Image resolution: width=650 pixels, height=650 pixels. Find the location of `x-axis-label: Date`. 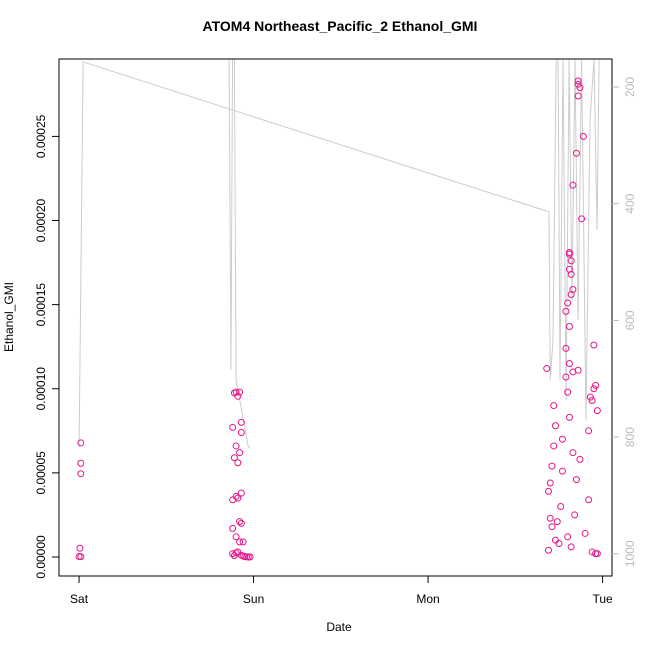

x-axis-label: Date is located at coordinates (339, 627).